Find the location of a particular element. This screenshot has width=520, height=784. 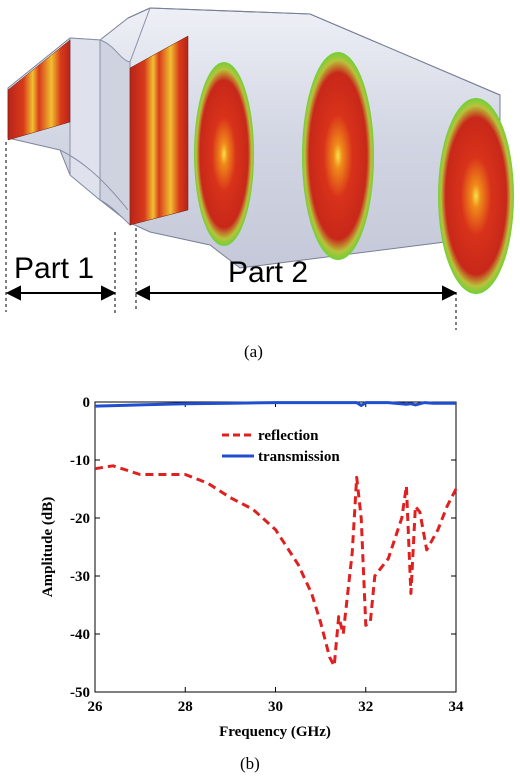

x-tick-label: 32 is located at coordinates (365, 707).